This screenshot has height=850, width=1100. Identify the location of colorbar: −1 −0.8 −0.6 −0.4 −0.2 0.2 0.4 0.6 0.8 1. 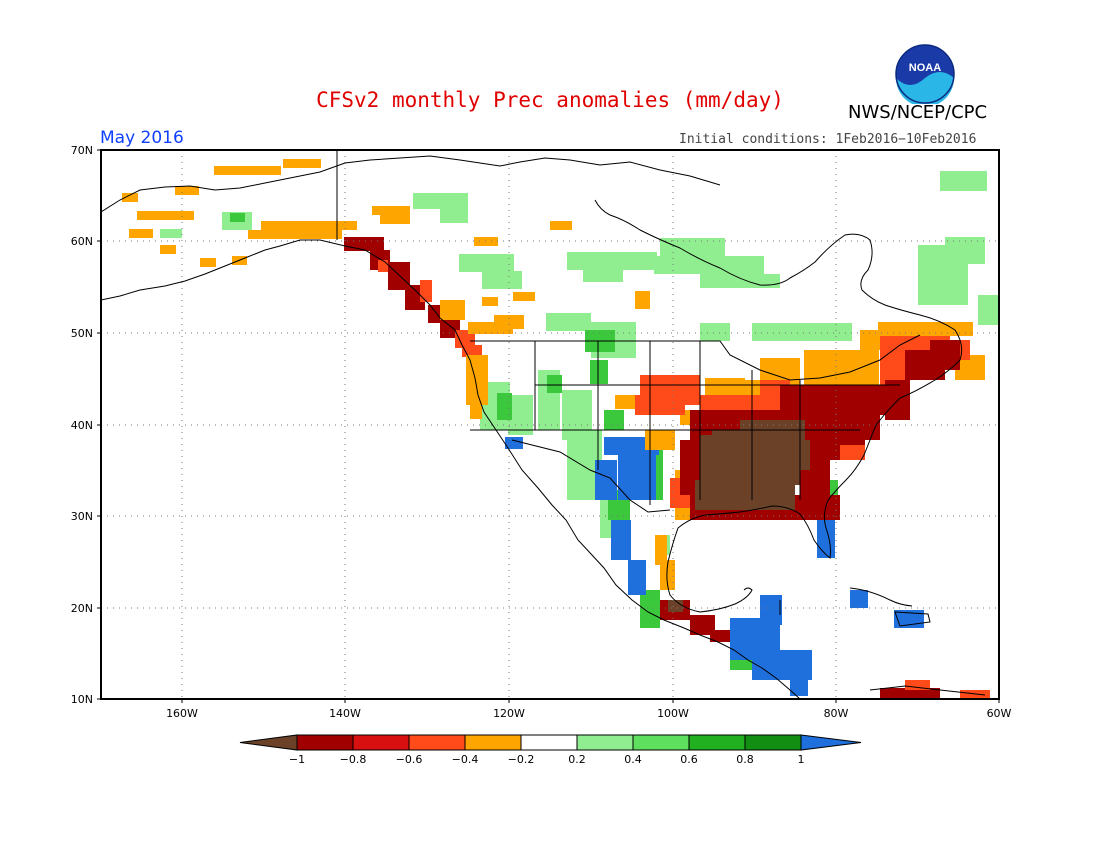
(550, 750).